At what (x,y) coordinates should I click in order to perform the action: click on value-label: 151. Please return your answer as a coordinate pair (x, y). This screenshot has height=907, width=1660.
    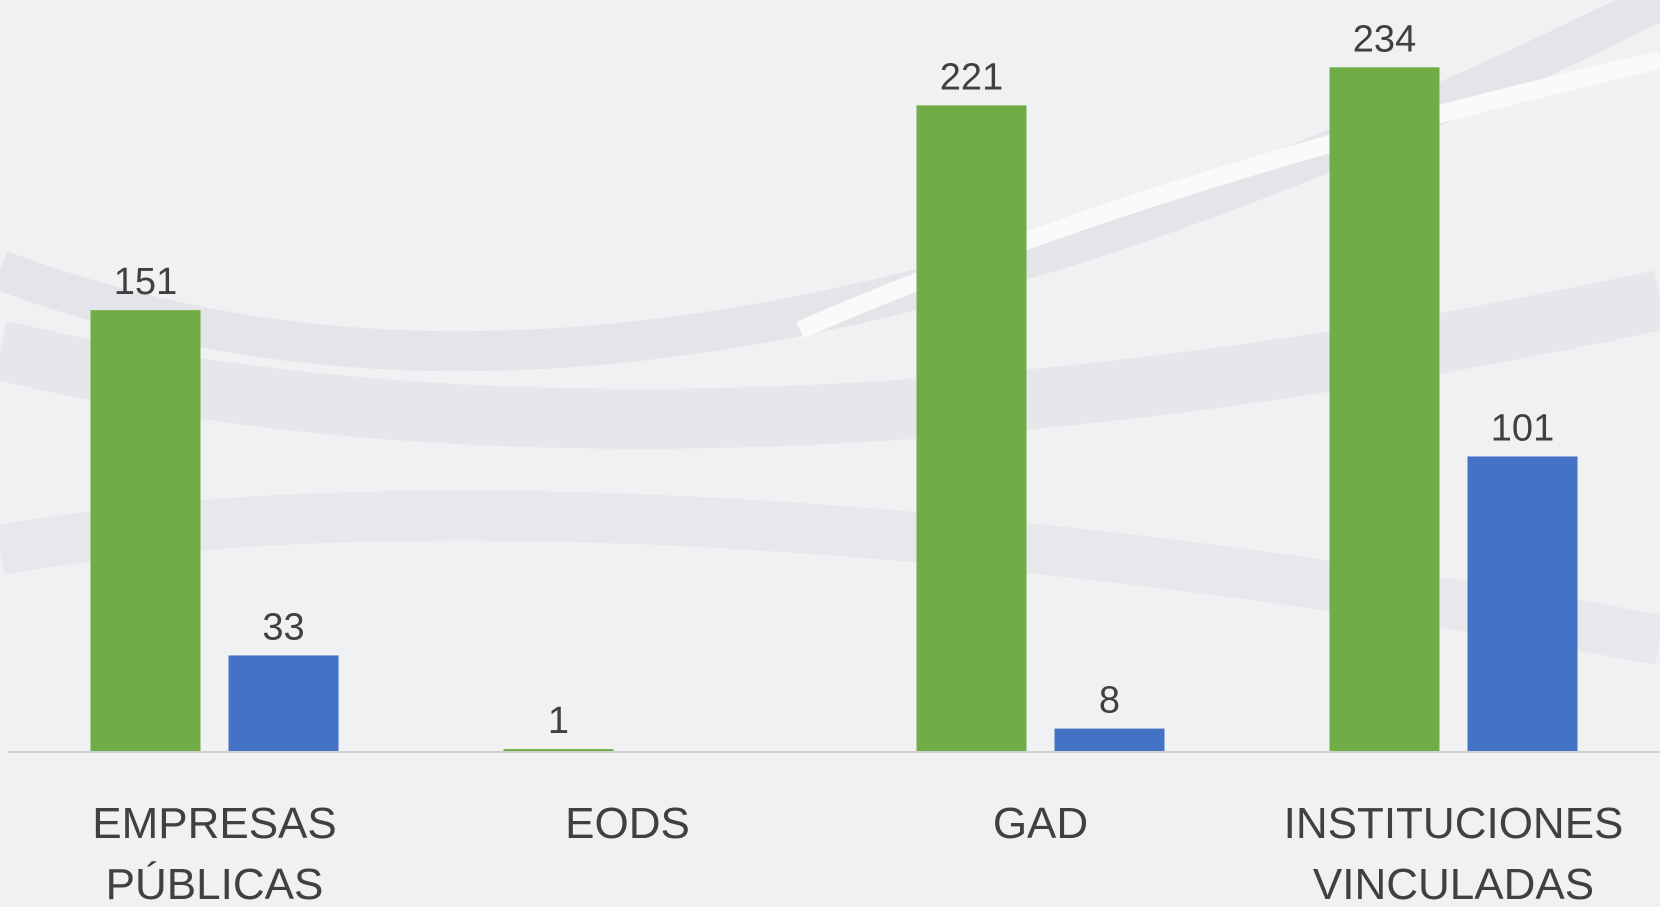
    Looking at the image, I should click on (145, 282).